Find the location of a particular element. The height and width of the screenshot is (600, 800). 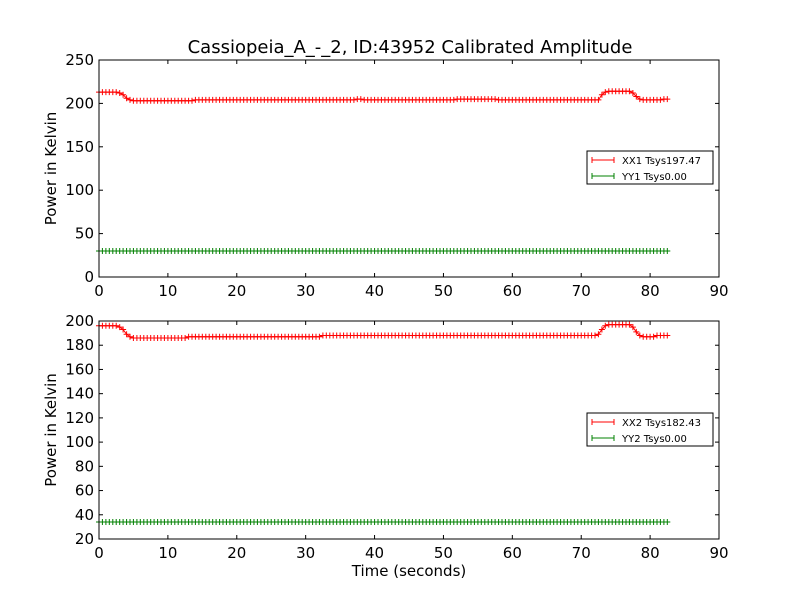

y-tick-label: 20 is located at coordinates (84, 539).